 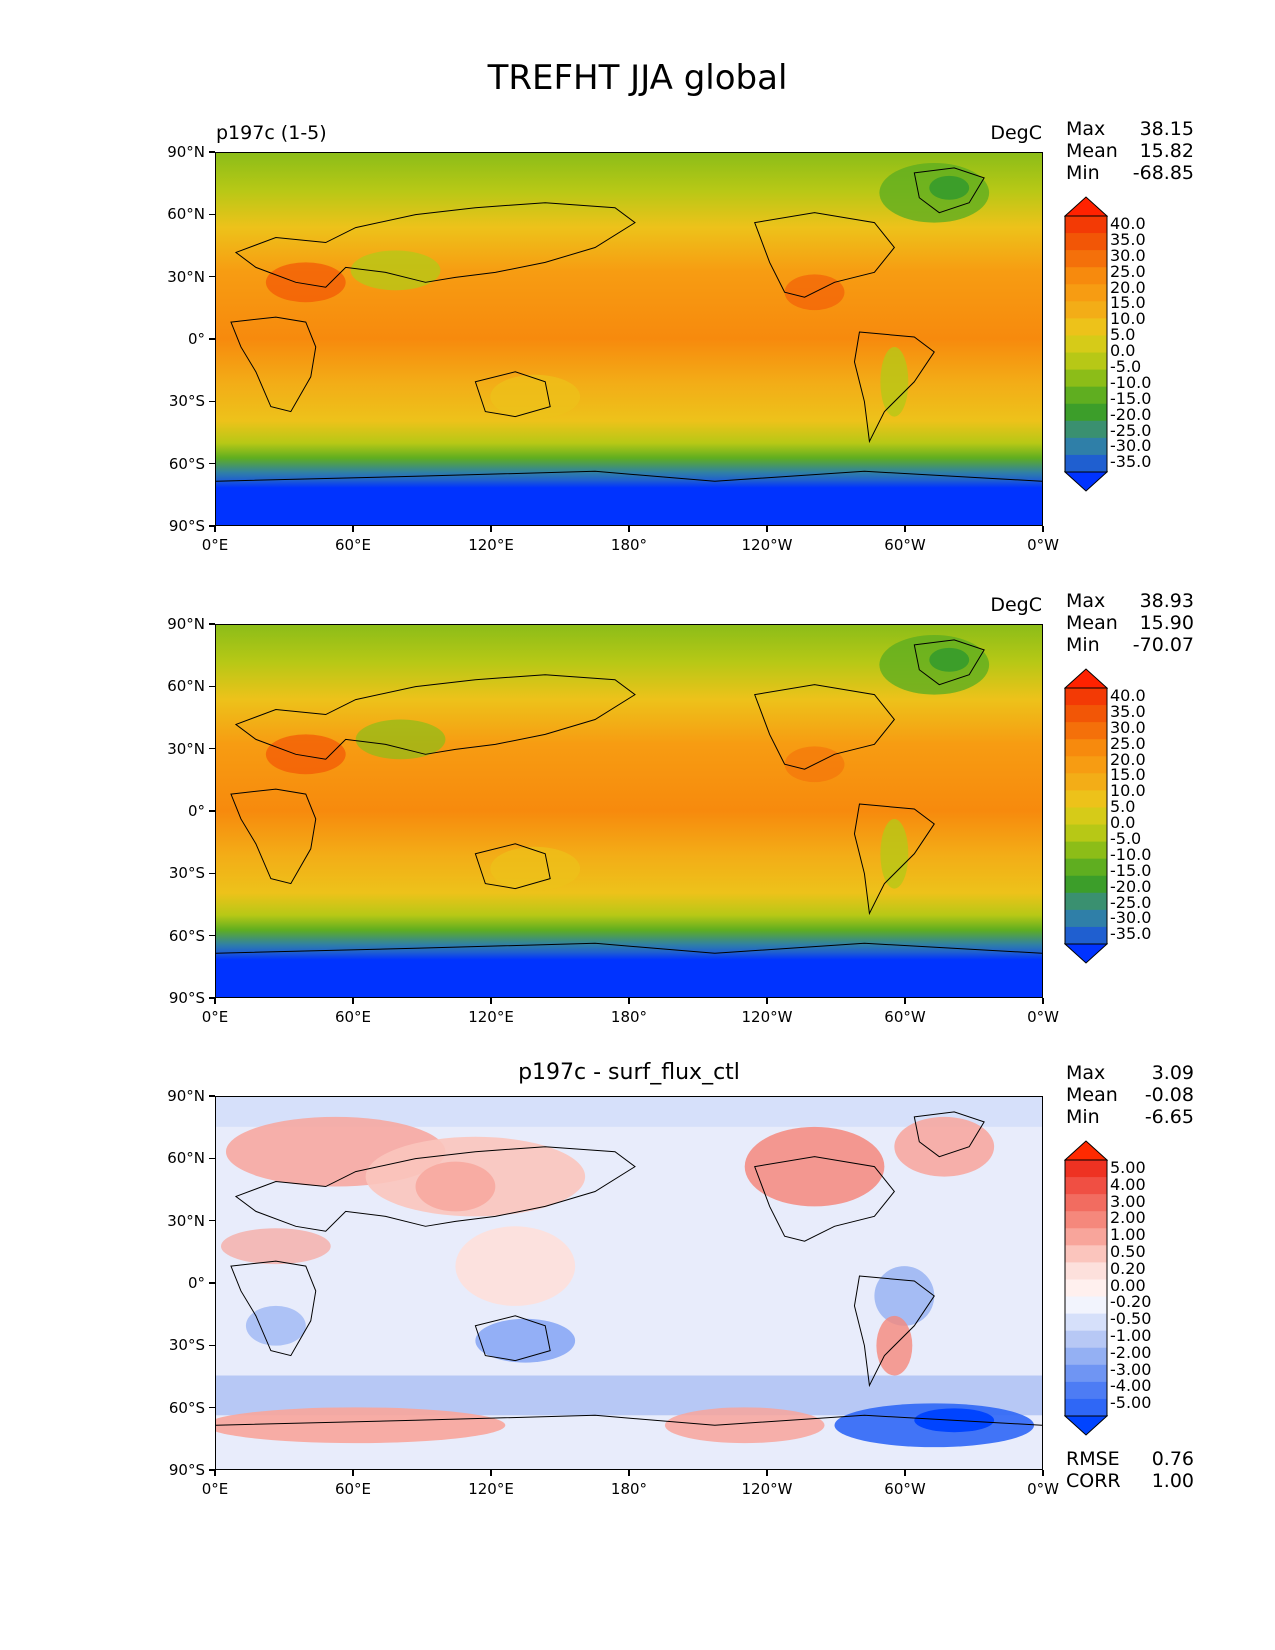 I want to click on panel-1-stats: Max 38.15 Mean 15.82 Min -68.85, so click(x=1130, y=151).